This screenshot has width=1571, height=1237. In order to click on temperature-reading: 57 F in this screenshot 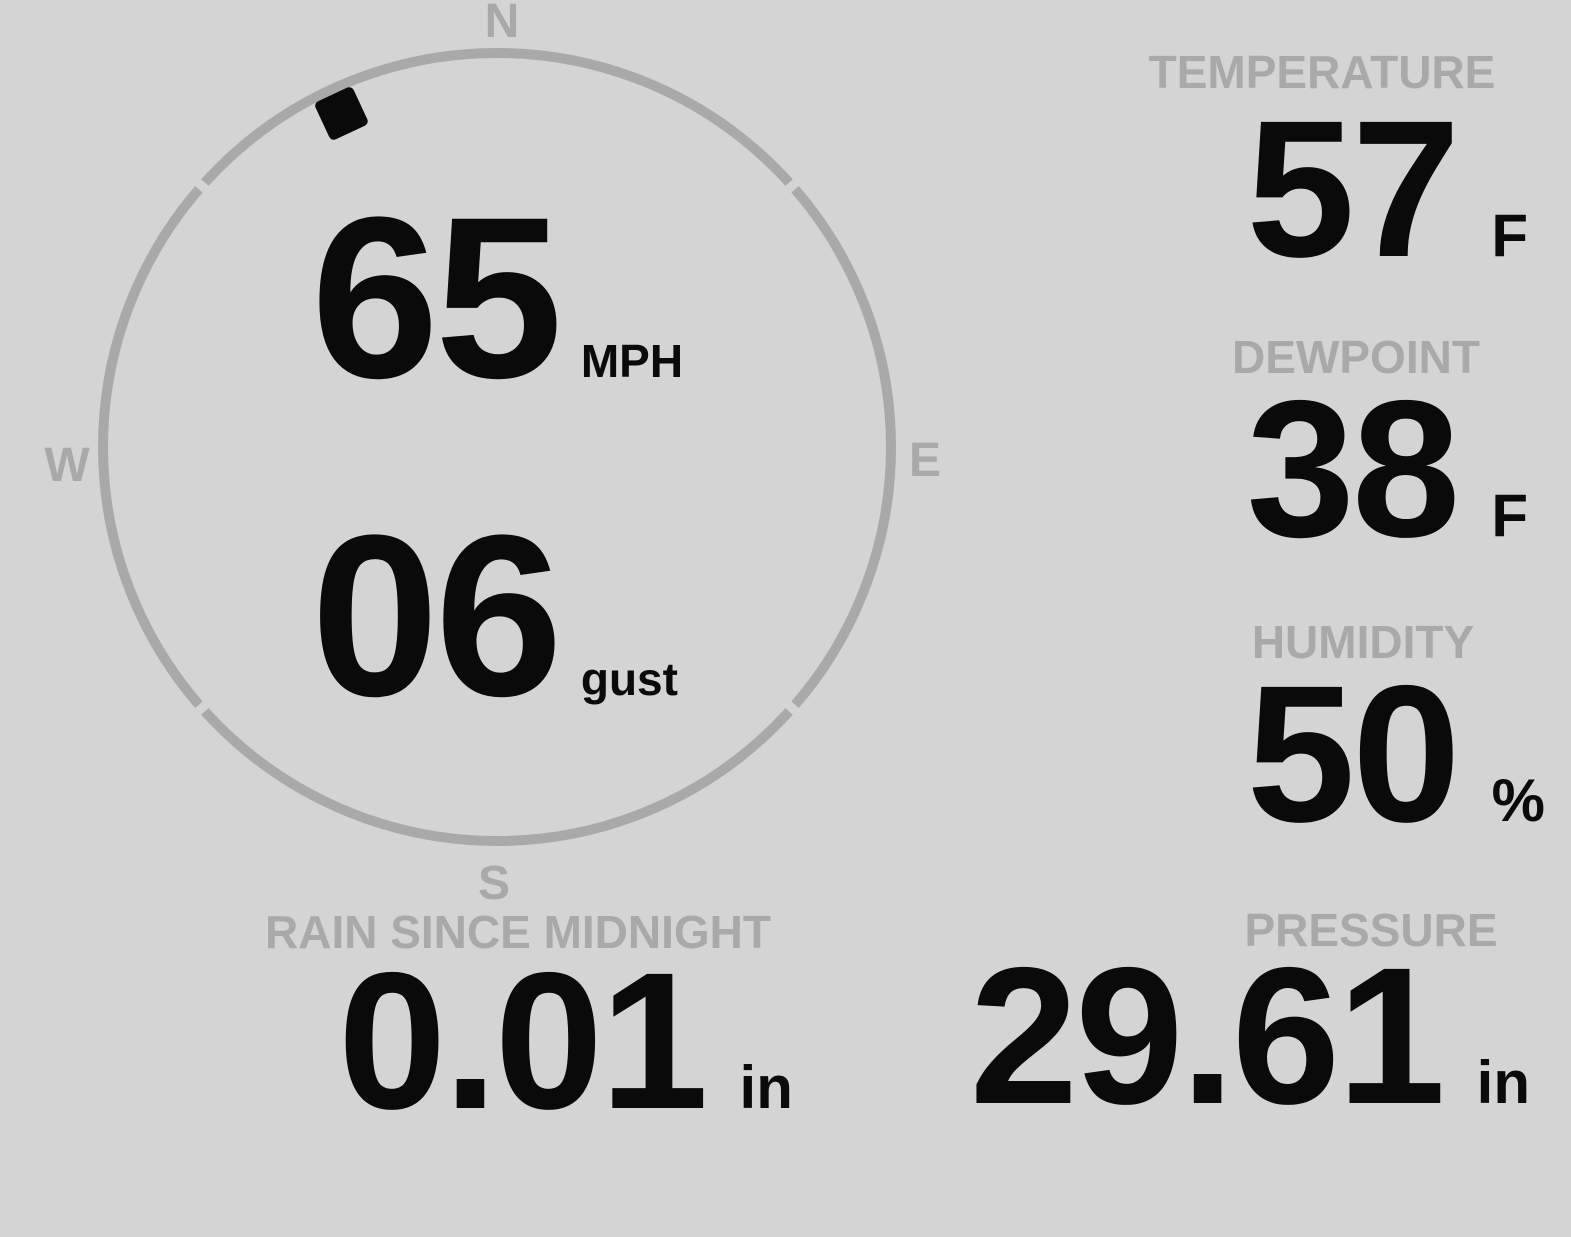, I will do `click(1387, 189)`.